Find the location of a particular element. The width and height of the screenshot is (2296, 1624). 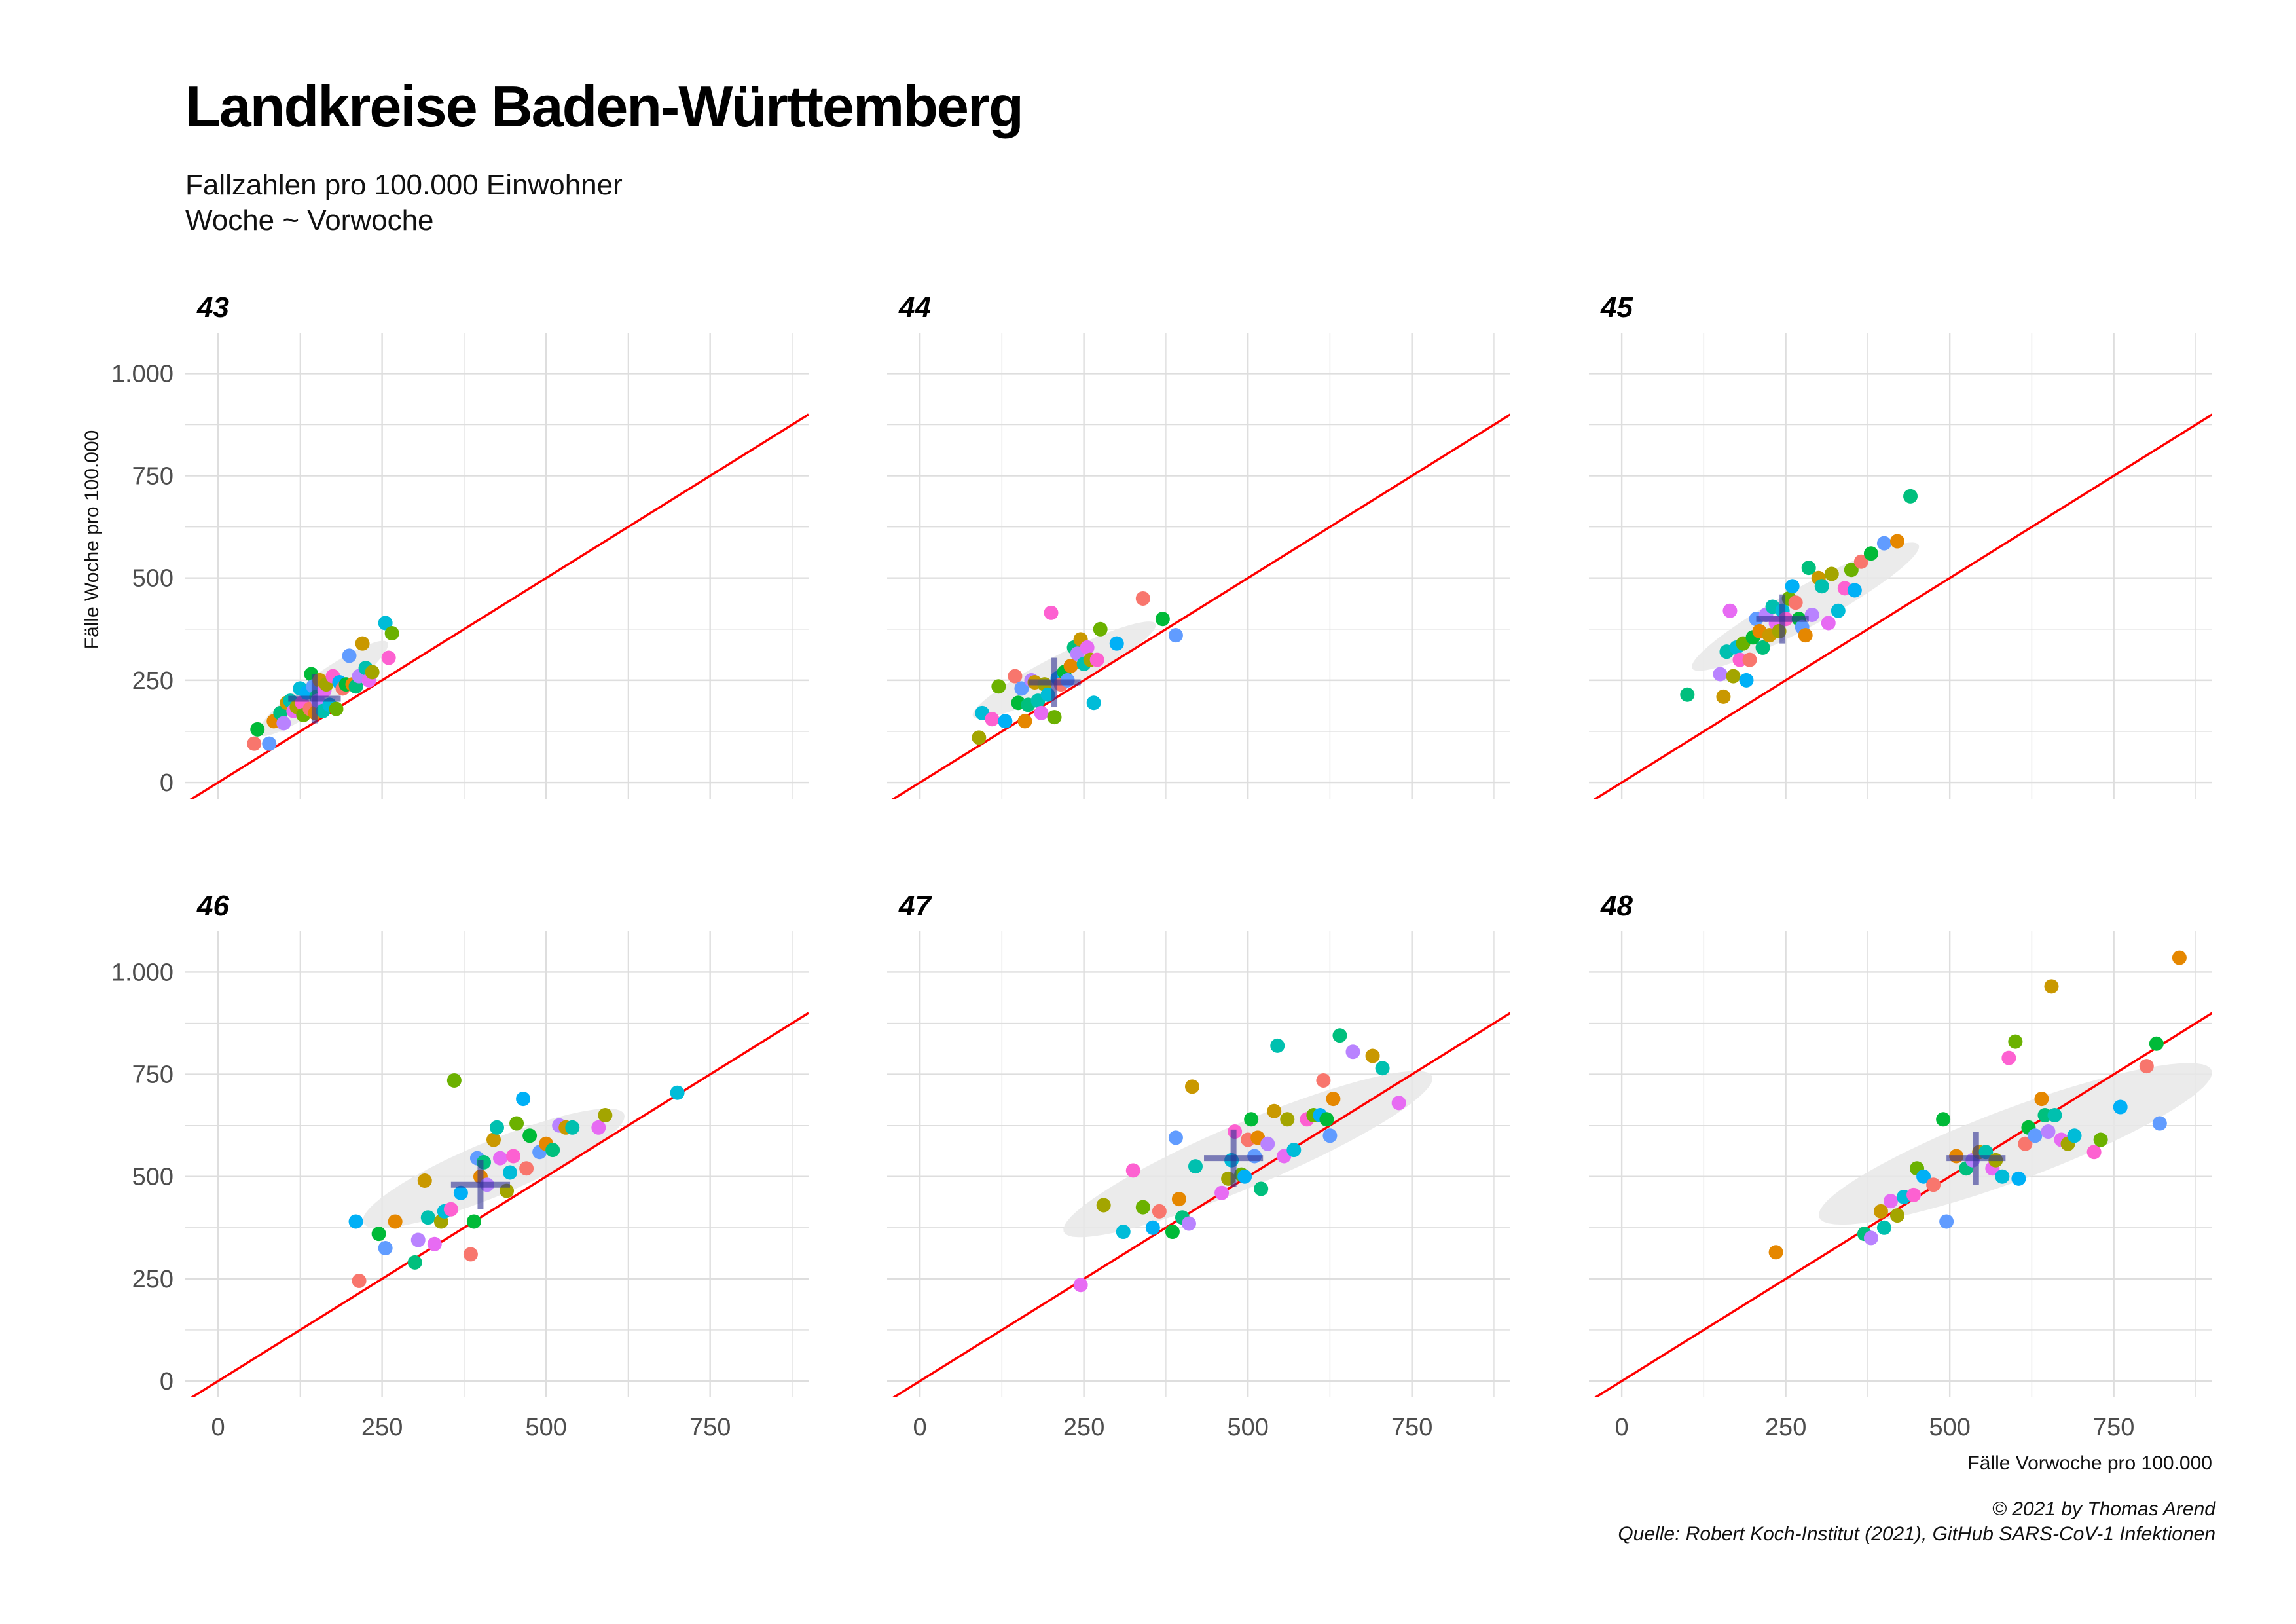

y-tick-label: 0 is located at coordinates (166, 783).